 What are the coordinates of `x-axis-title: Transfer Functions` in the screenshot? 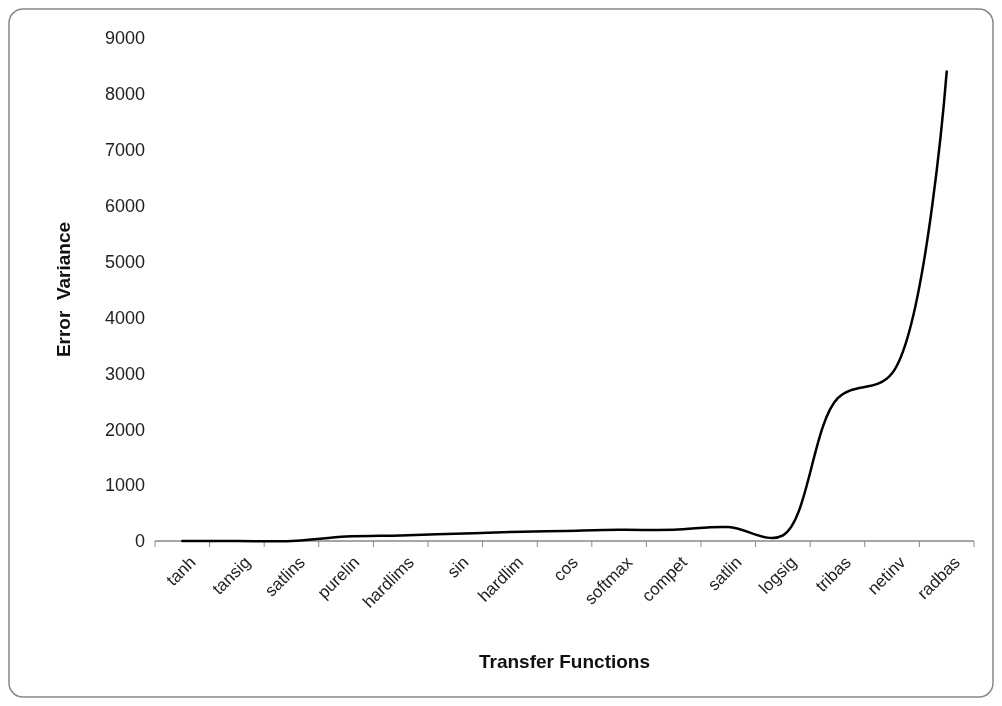 It's located at (564, 661).